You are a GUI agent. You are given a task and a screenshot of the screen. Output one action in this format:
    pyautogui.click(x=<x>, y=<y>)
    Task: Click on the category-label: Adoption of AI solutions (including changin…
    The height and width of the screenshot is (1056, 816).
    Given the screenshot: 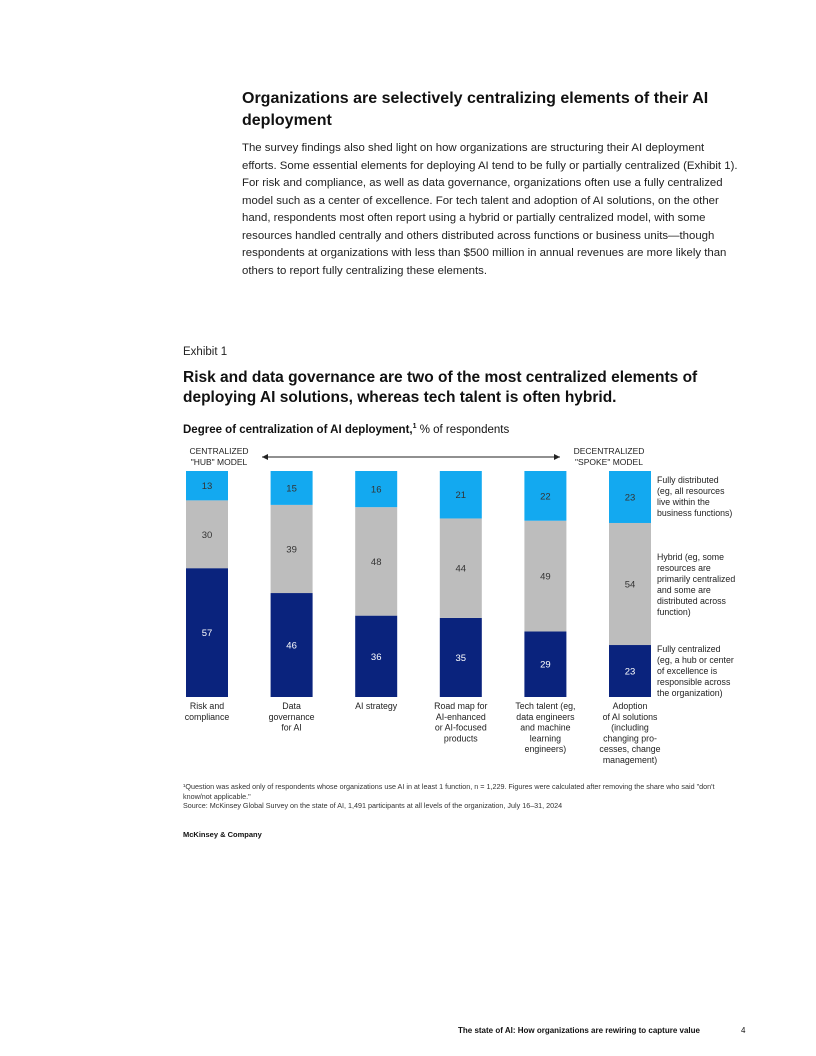 What is the action you would take?
    pyautogui.click(x=629, y=733)
    